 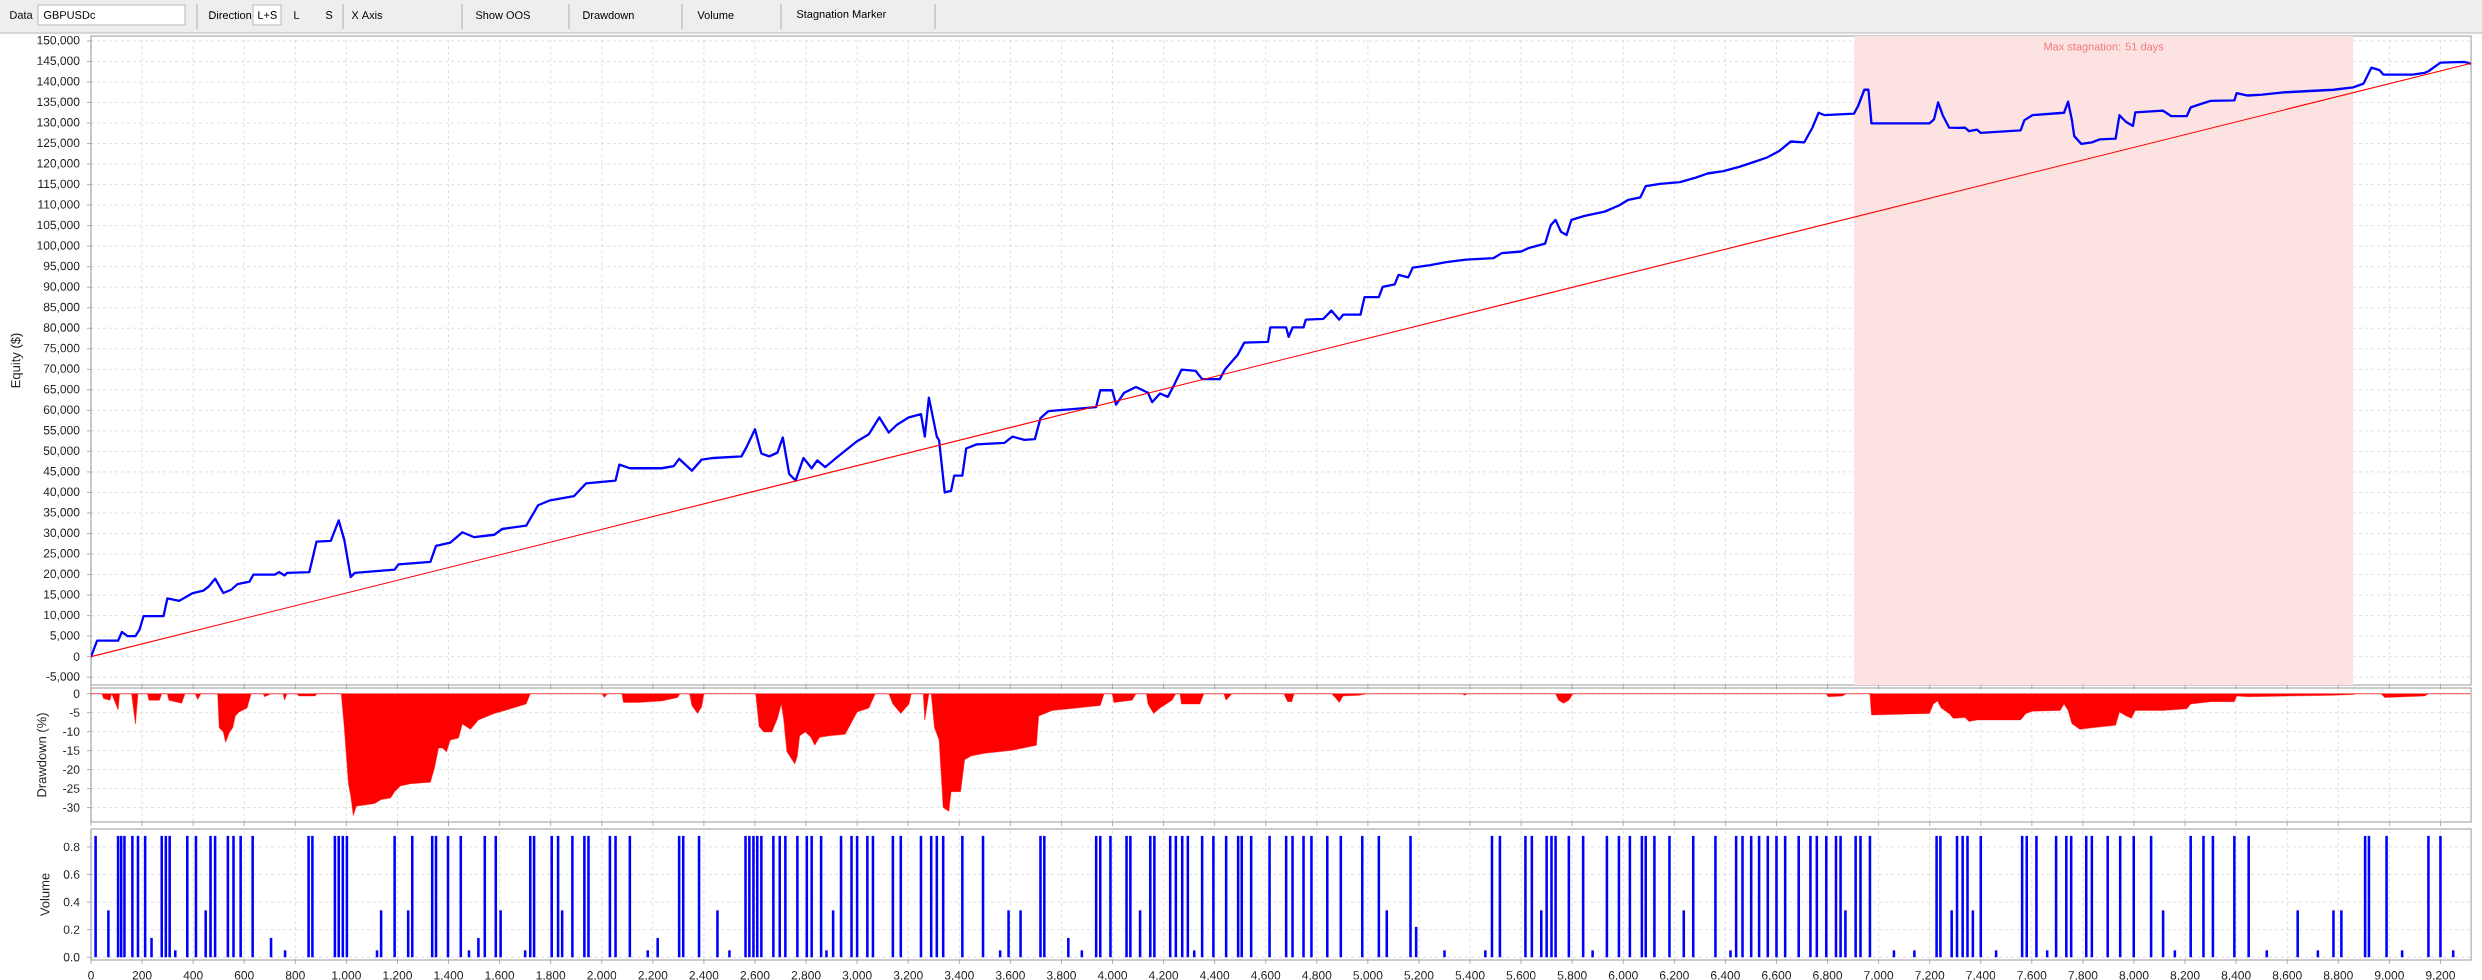 I want to click on y-tick-label: 85,000, so click(x=61, y=307).